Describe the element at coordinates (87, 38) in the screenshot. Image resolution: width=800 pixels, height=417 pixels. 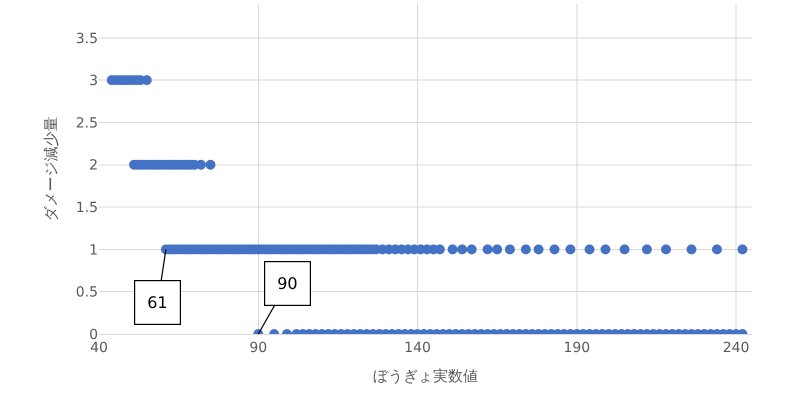
I see `y-tick-label: 3.5` at that location.